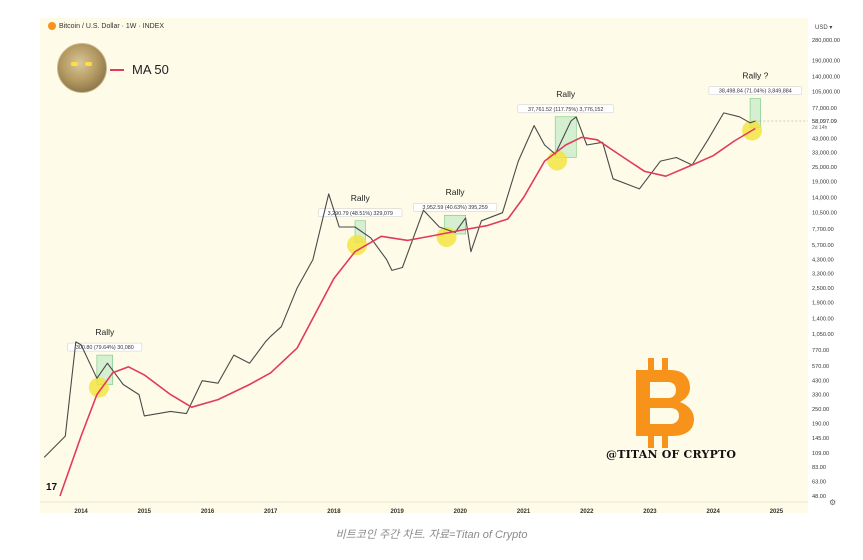  Describe the element at coordinates (52, 26) in the screenshot. I see `bitcoin-icon` at that location.